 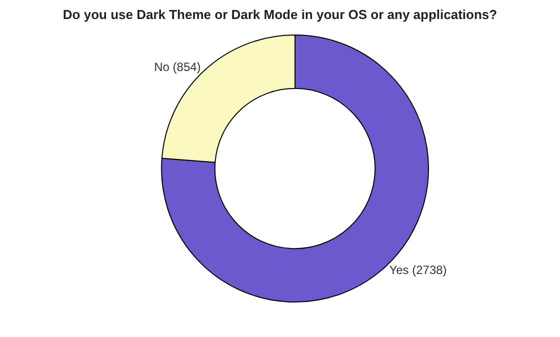 What do you see at coordinates (418, 270) in the screenshot?
I see `slice-label: Yes (2738)` at bounding box center [418, 270].